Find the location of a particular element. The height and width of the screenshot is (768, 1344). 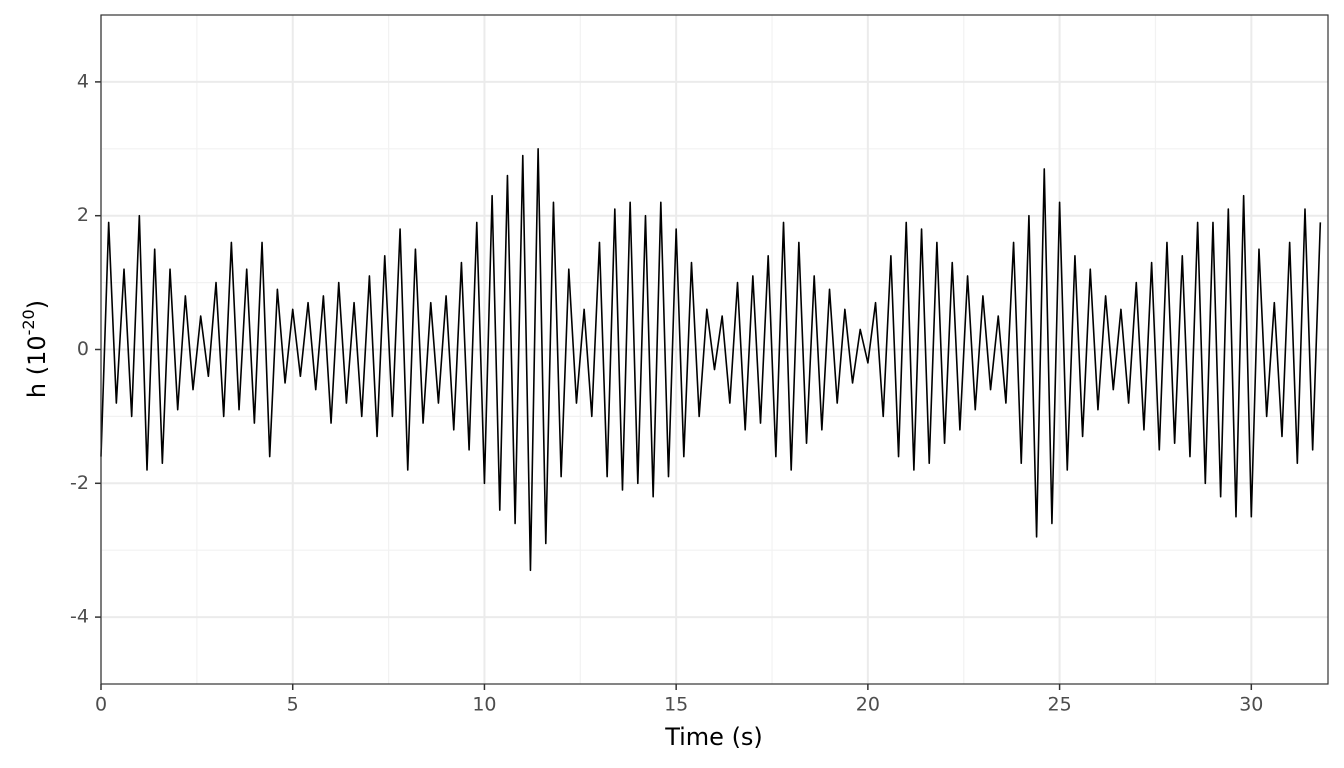

y-axis-title-exponent: -20 is located at coordinates (28, 322).